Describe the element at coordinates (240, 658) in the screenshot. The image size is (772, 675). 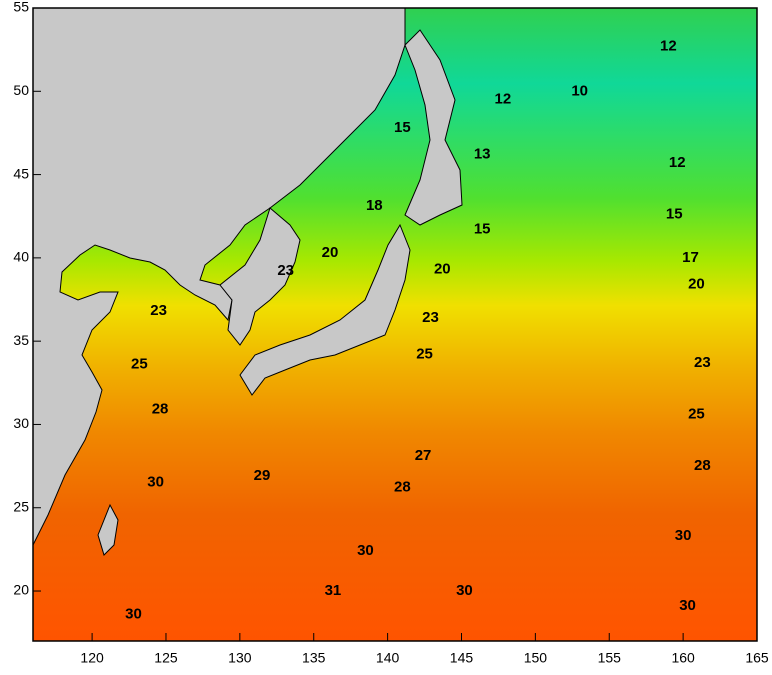
I see `x-tick-label: 130` at that location.